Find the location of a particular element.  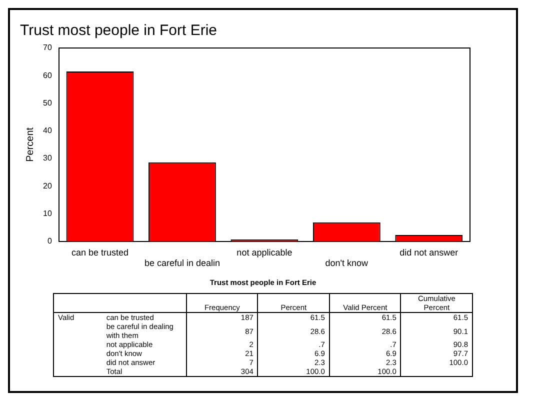

y-tick-label: 70 is located at coordinates (47, 47).